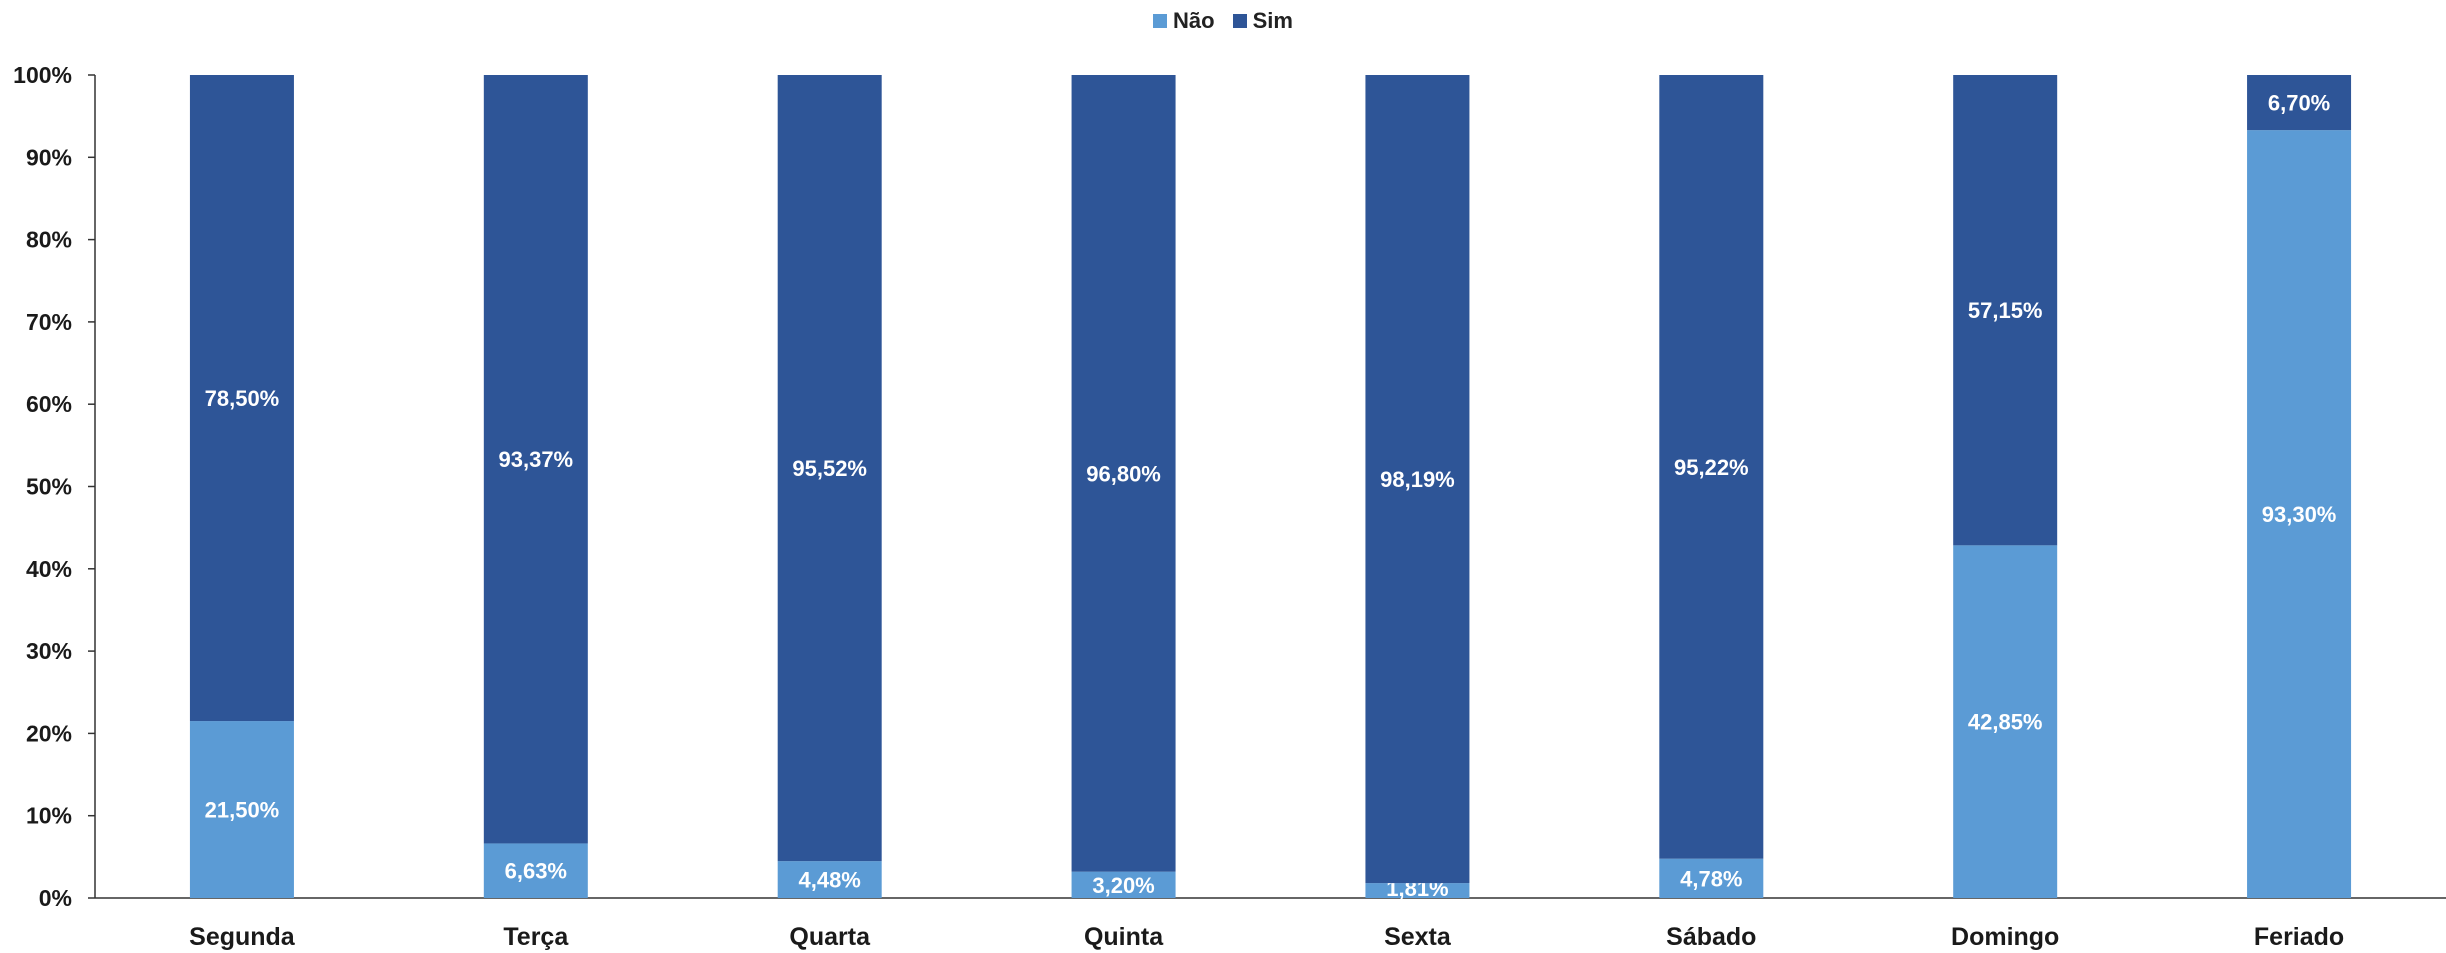  Describe the element at coordinates (1272, 20) in the screenshot. I see `legend-label-sim: Sim` at that location.